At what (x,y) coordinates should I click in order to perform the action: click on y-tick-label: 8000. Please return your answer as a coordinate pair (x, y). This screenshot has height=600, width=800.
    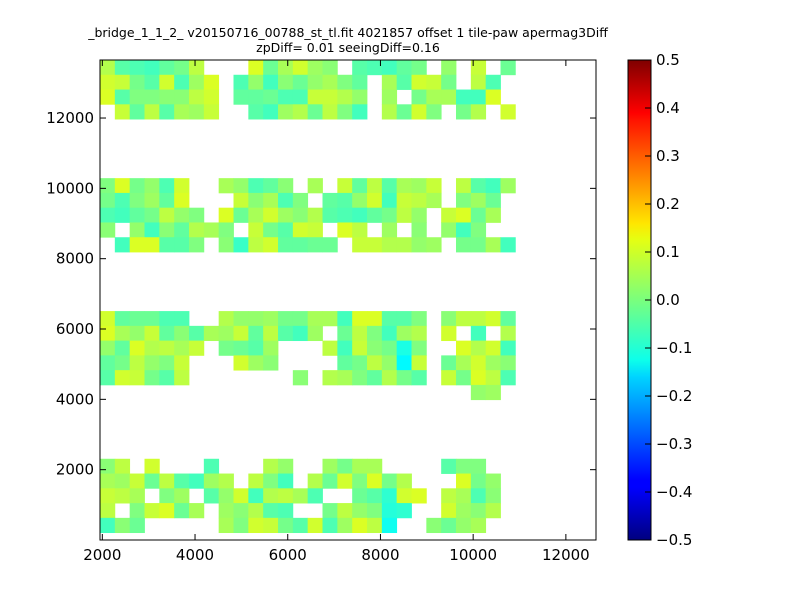
    Looking at the image, I should click on (75, 259).